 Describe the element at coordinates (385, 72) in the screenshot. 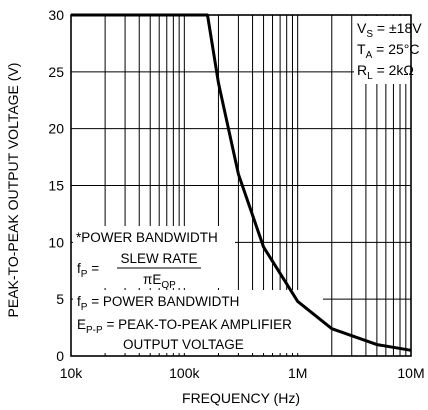

I see `condition-rl: RL = 2kΩ` at that location.